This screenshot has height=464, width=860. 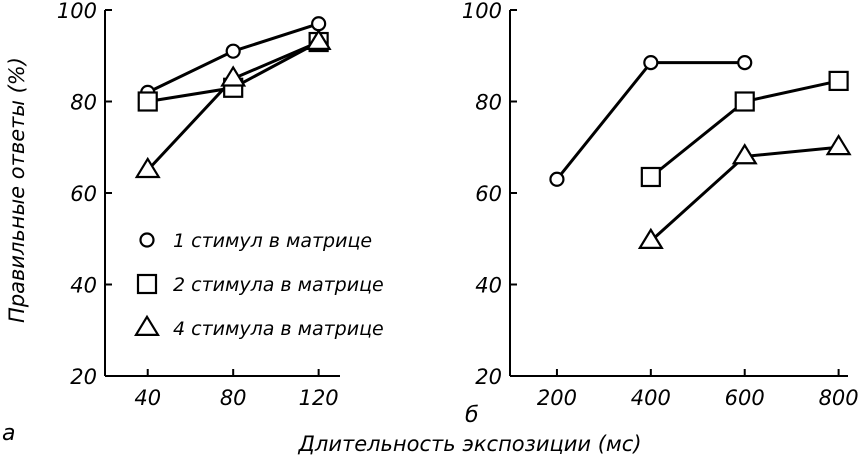 What do you see at coordinates (472, 415) in the screenshot?
I see `panel-b-label: б` at bounding box center [472, 415].